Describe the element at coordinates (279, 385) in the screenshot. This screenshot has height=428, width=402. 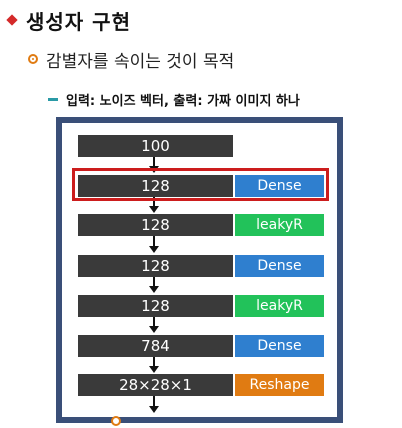
I see `layer-op-label: Reshape` at that location.